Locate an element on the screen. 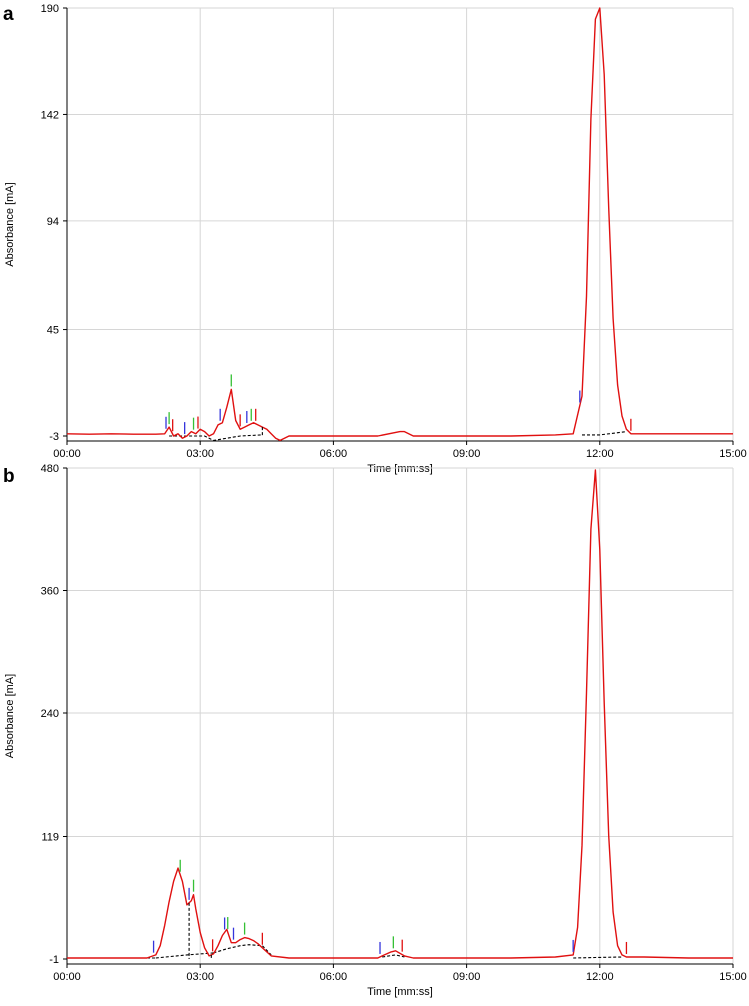  panel-a-x-tick-label: 15:00 is located at coordinates (733, 454).